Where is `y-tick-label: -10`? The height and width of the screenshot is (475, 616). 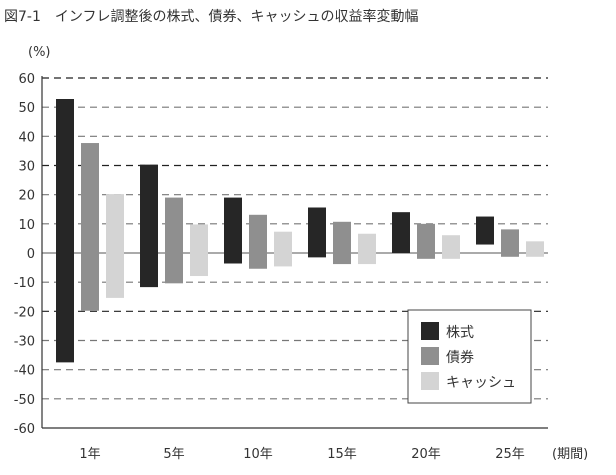 y-tick-label: -10 is located at coordinates (24, 283).